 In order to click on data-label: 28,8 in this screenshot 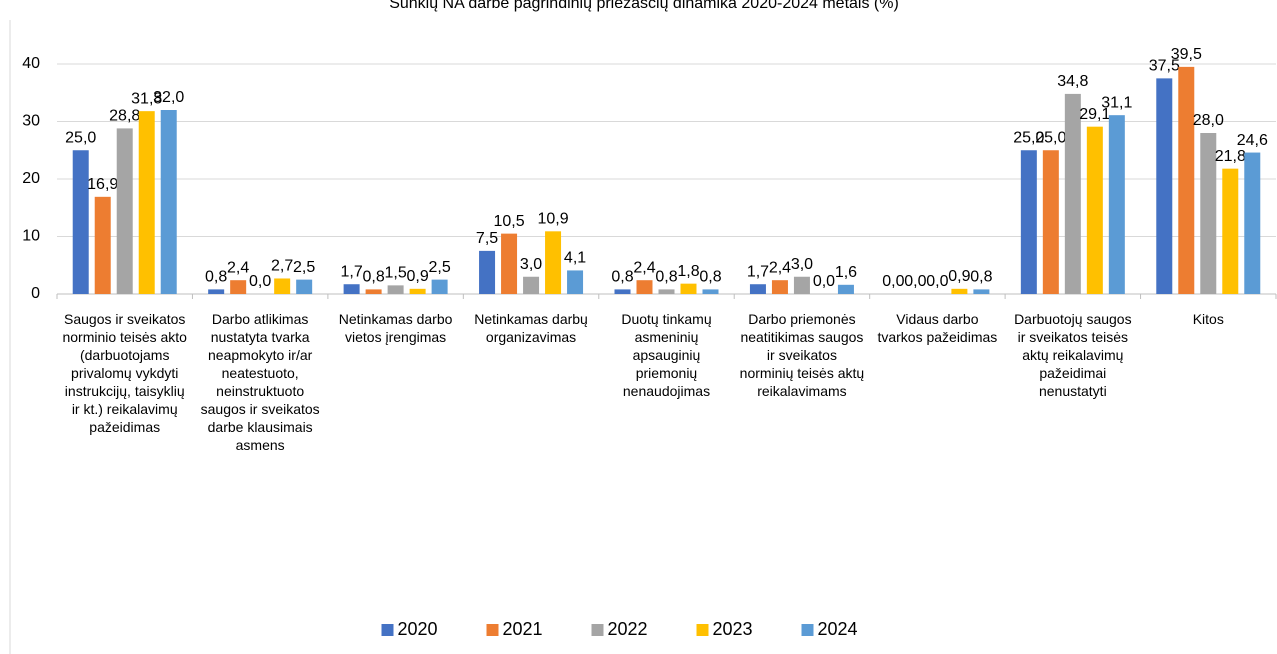, I will do `click(124, 116)`.